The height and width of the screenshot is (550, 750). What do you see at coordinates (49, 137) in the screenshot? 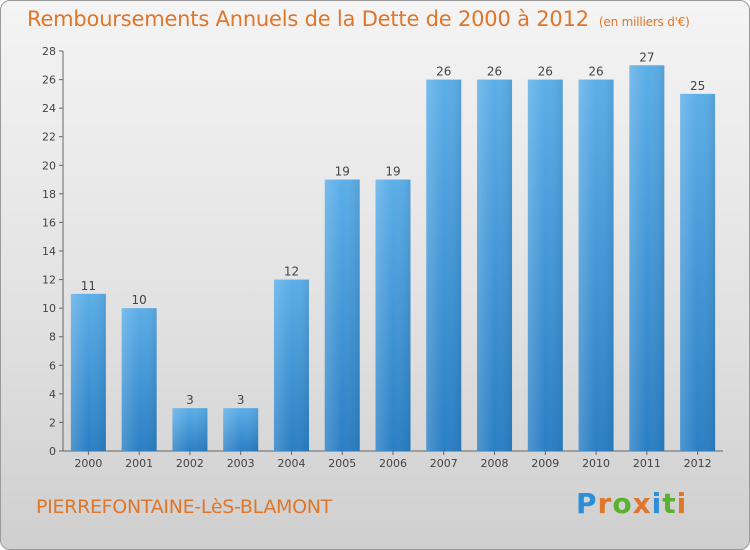
I see `y-tick-label: 22` at bounding box center [49, 137].